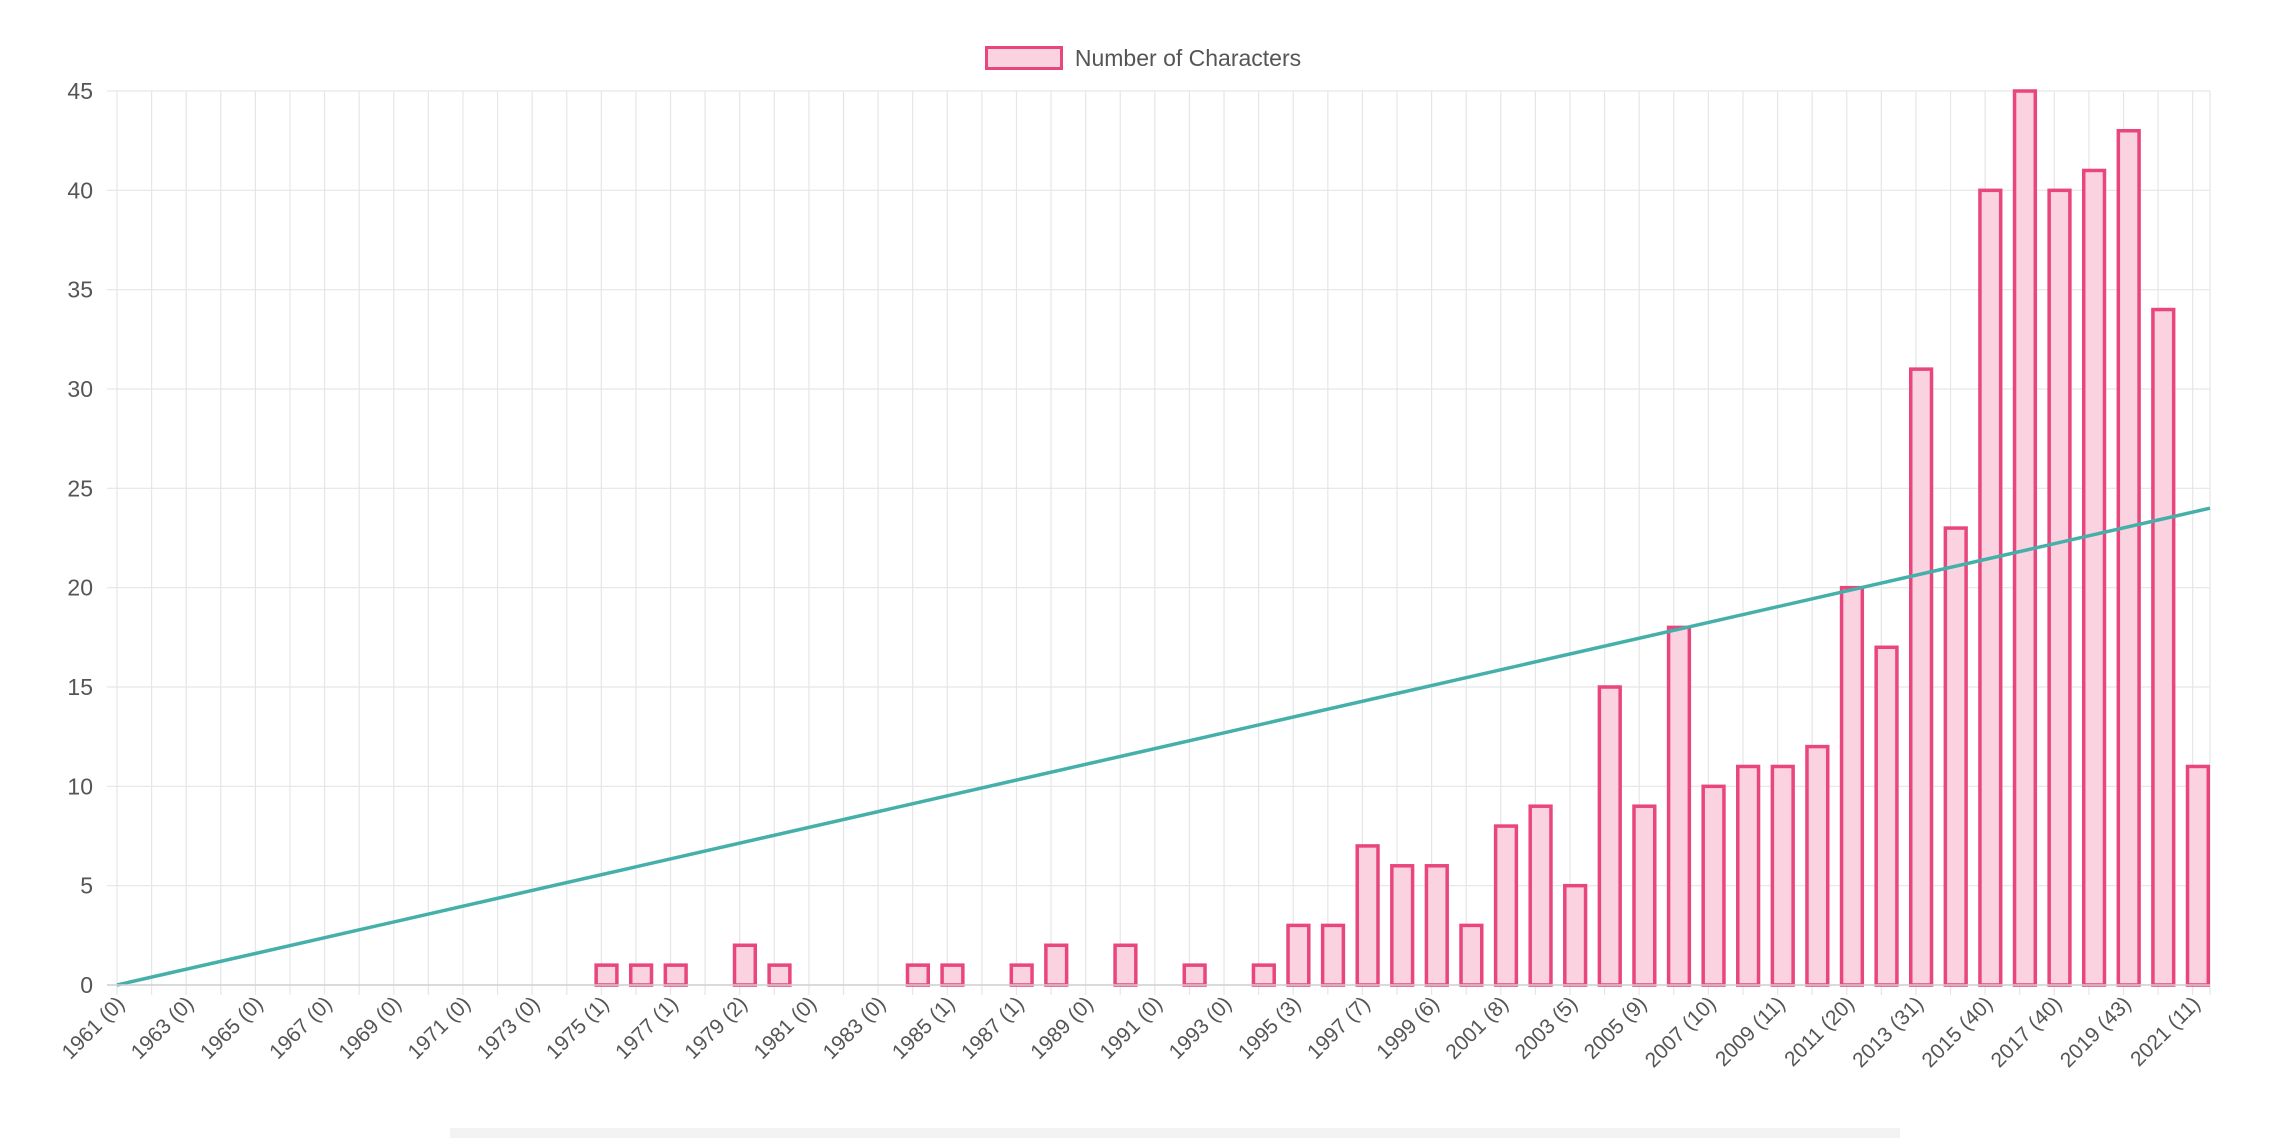  What do you see at coordinates (80, 290) in the screenshot?
I see `y-tick-label: 35` at bounding box center [80, 290].